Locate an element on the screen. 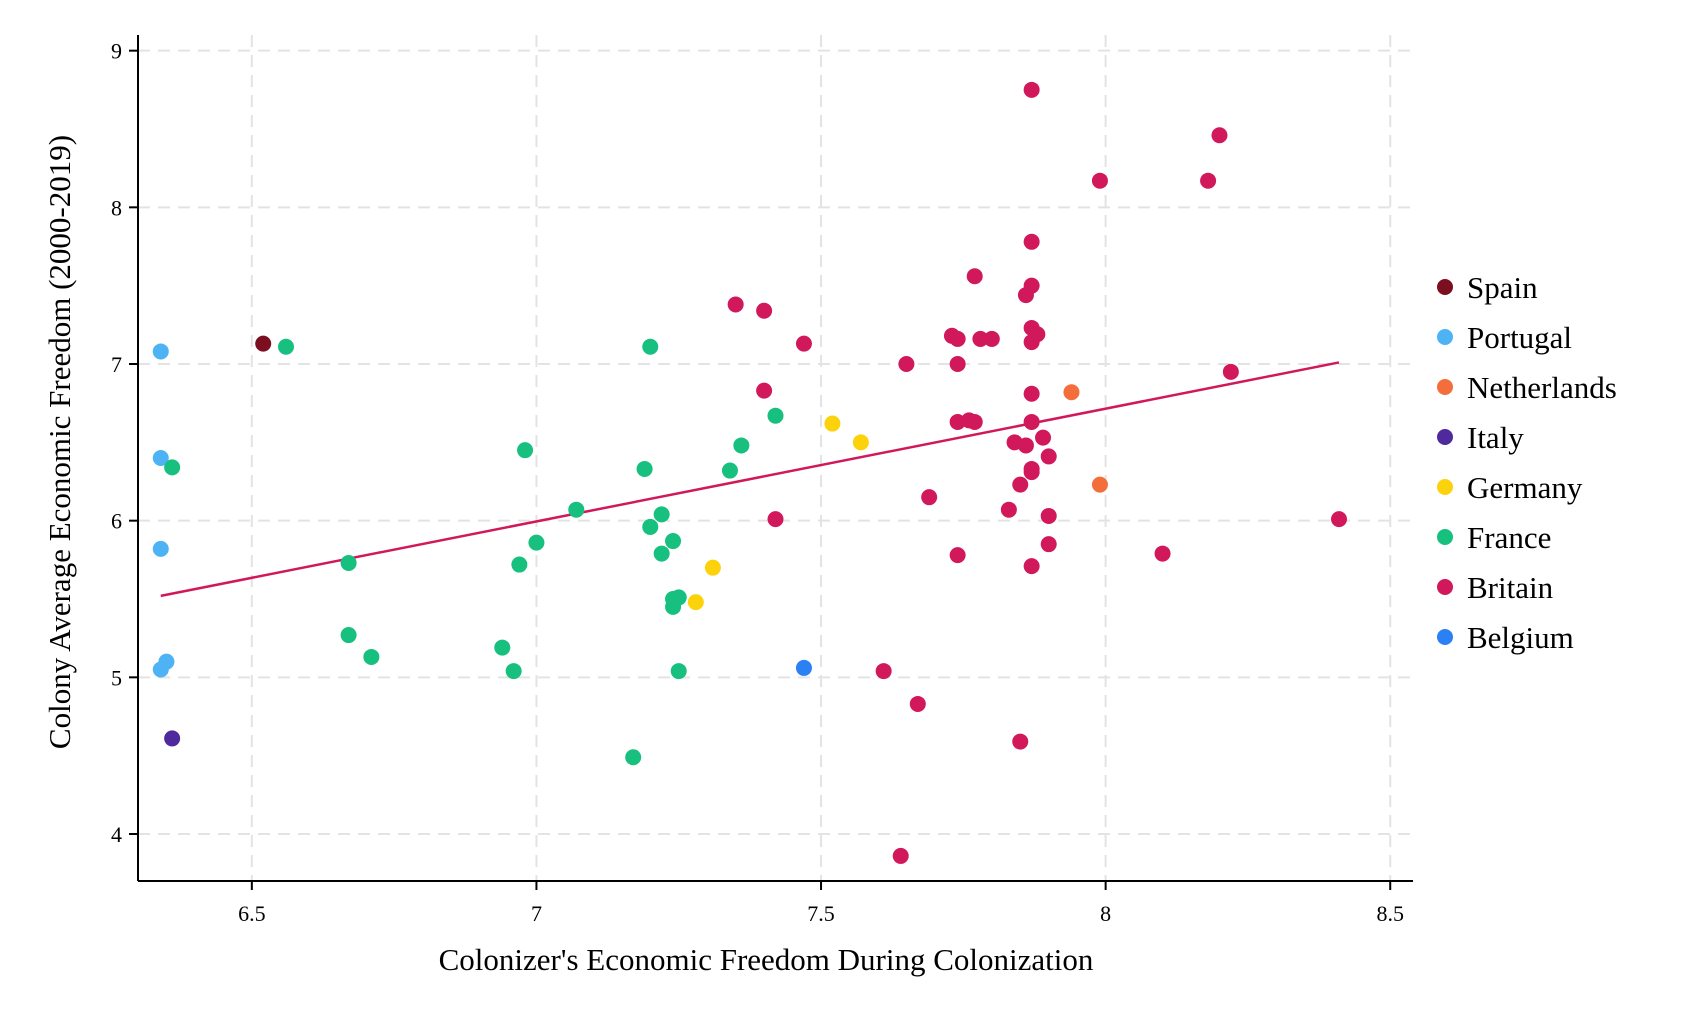 This screenshot has height=1014, width=1690. y-tick-label: 6 is located at coordinates (116, 521).